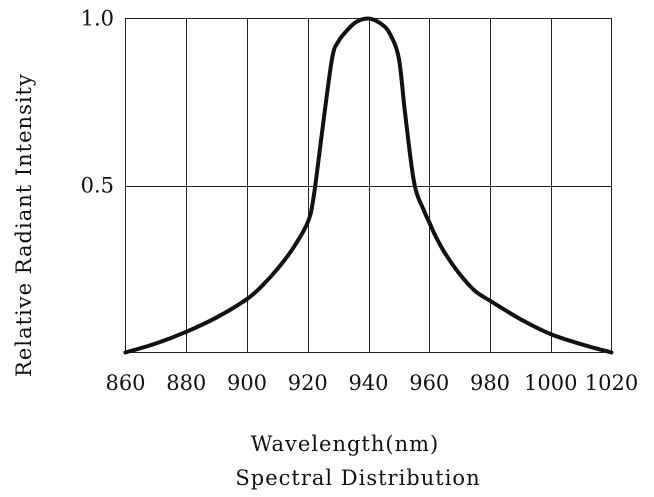  I want to click on x-tick-label: 960, so click(429, 383).